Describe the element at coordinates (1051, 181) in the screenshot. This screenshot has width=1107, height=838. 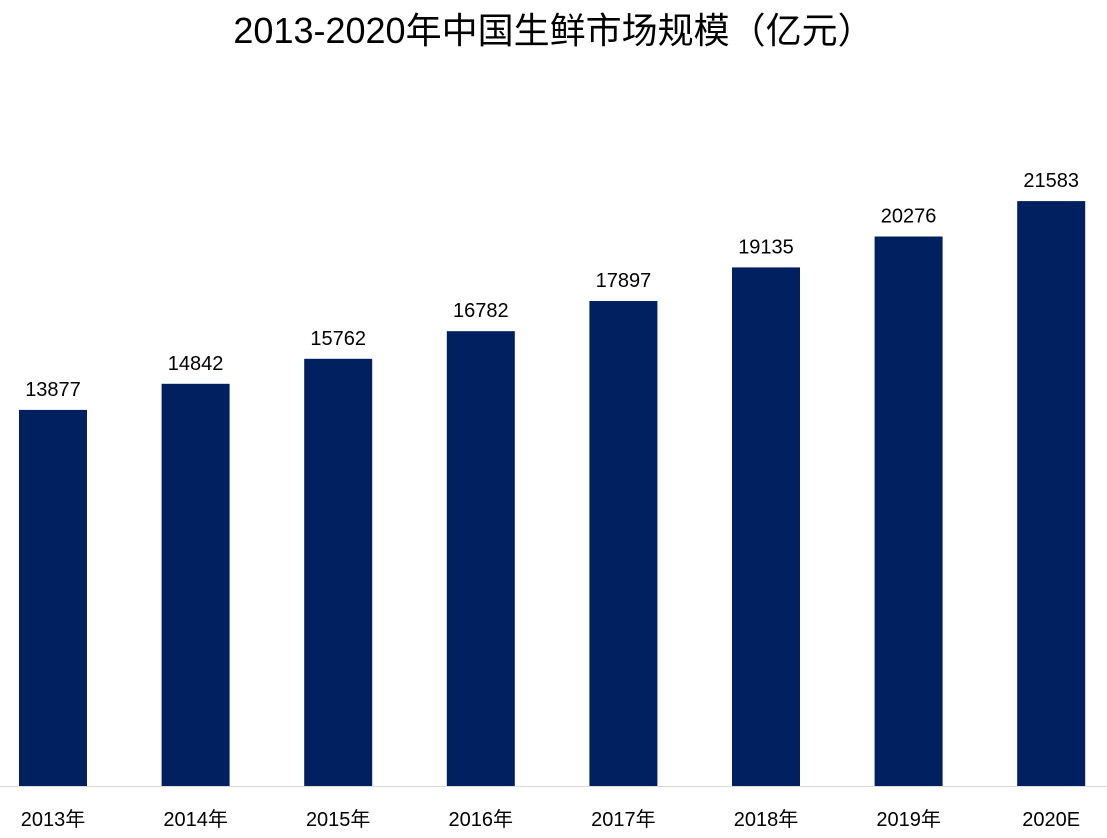
I see `data-label-2020E: 21583` at that location.